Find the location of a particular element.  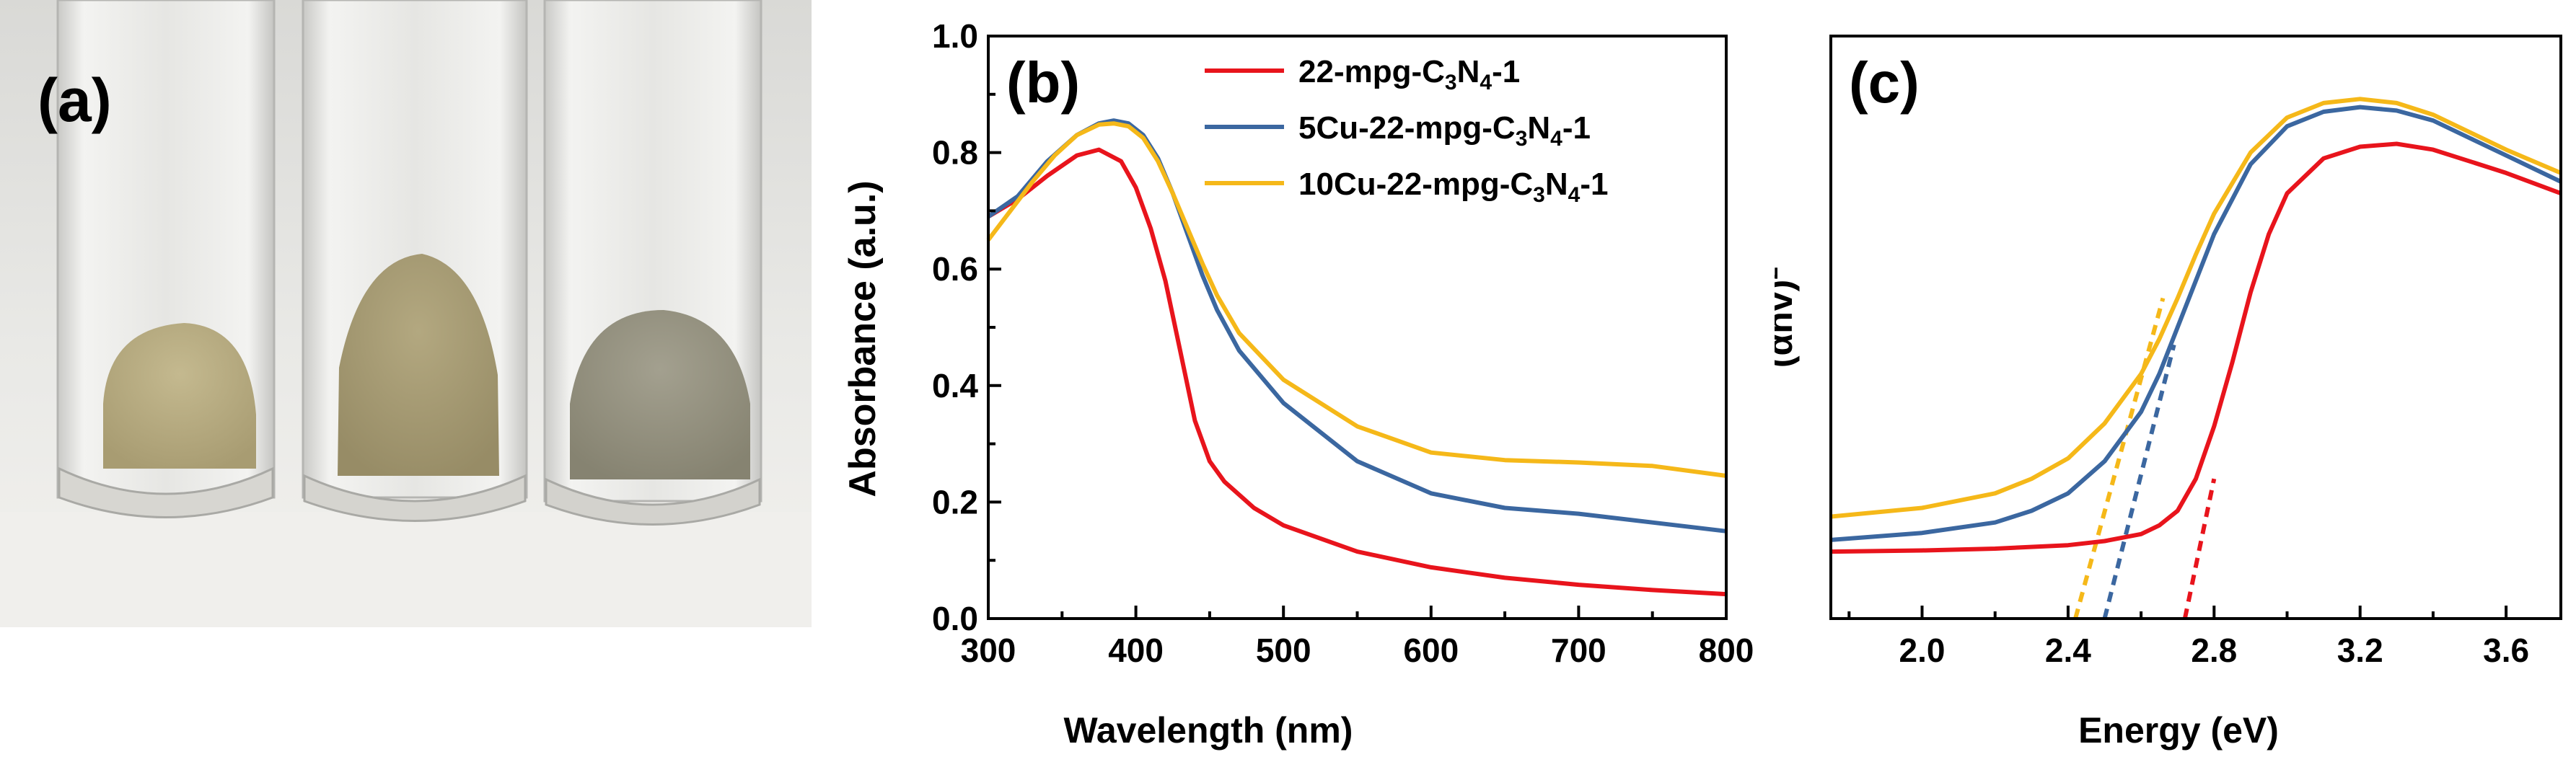

chart-b-xlabel: Wavelength (nm) is located at coordinates (1208, 730).